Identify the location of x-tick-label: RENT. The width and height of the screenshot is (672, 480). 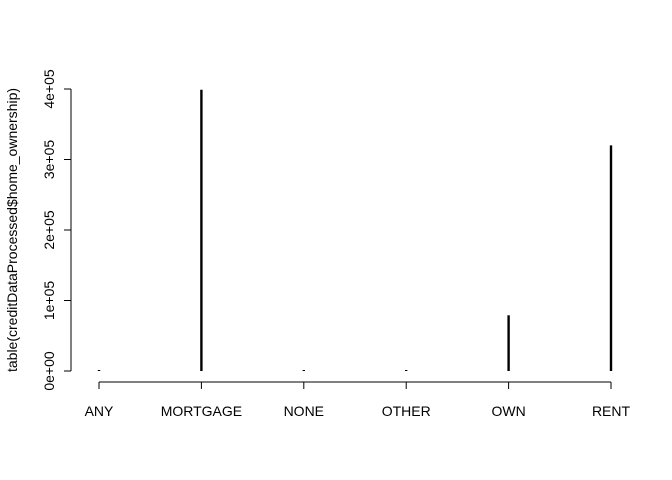
(611, 411).